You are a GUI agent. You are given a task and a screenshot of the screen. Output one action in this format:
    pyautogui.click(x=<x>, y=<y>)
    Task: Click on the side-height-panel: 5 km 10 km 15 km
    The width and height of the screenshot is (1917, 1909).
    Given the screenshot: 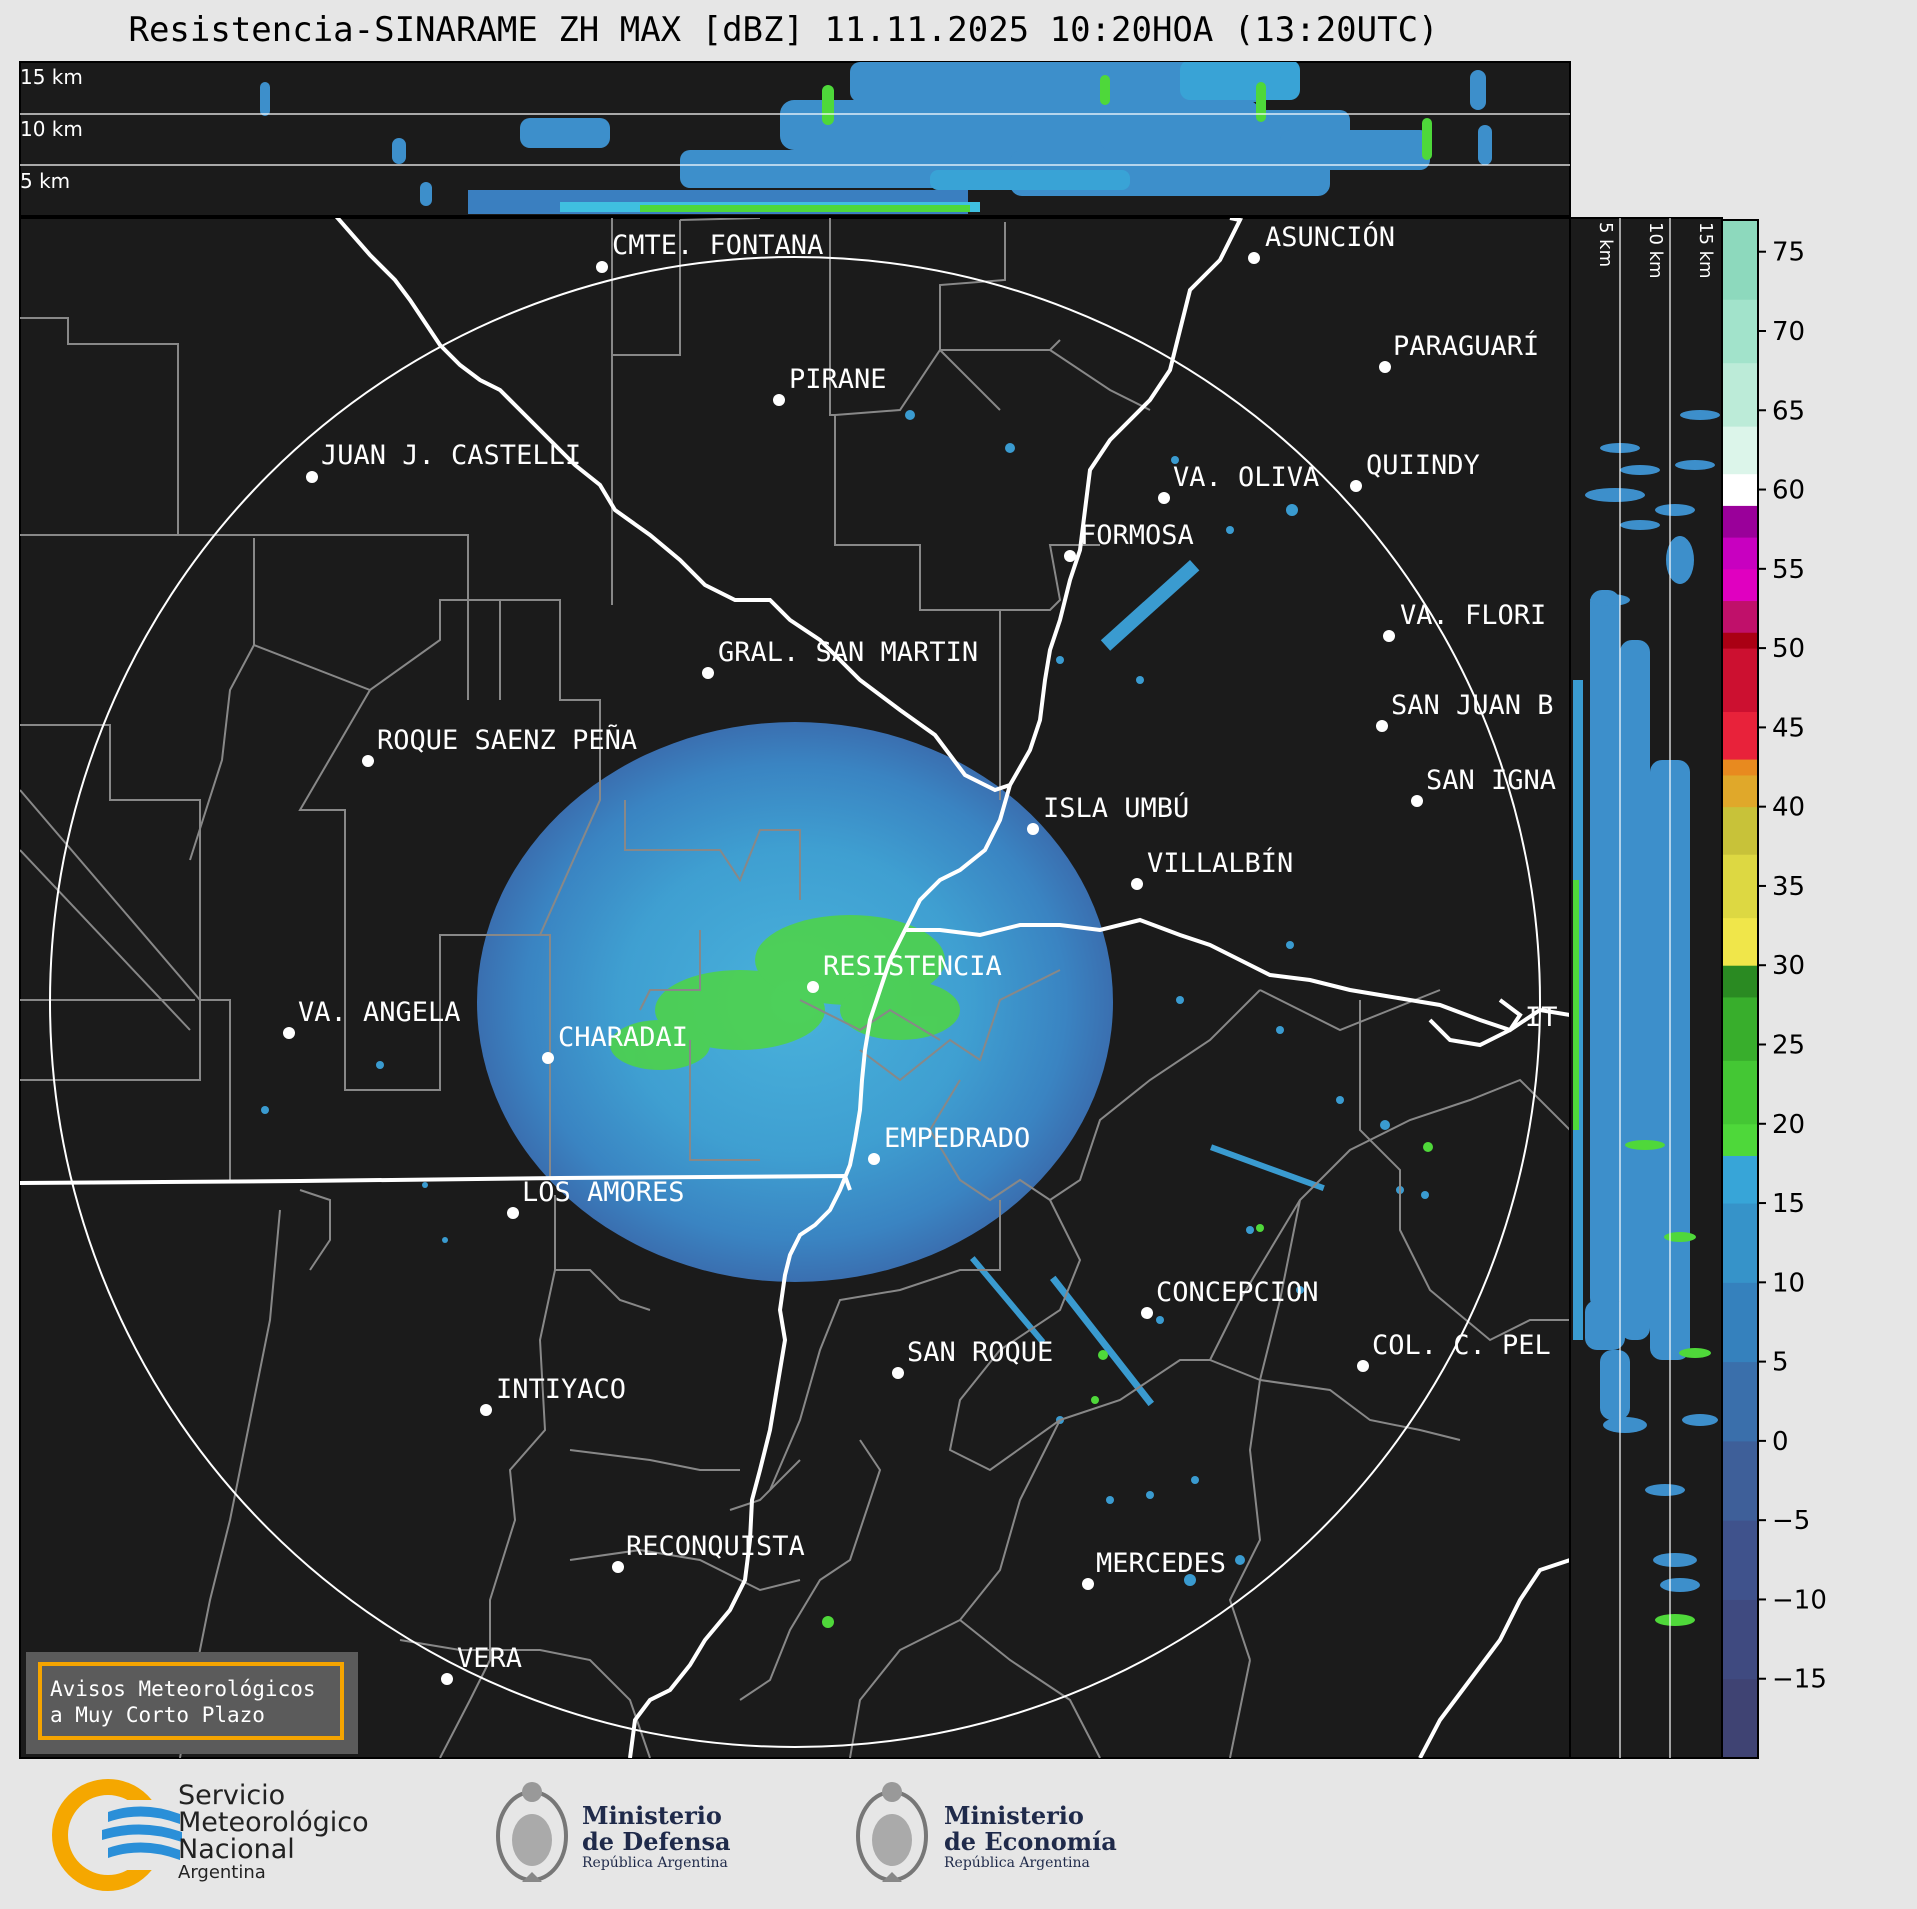 What is the action you would take?
    pyautogui.click(x=1646, y=988)
    